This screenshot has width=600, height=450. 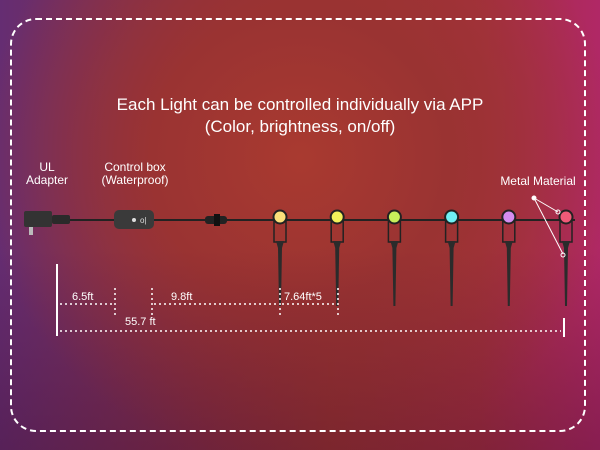 I want to click on headline-line2: (Color, brightness, on/off), so click(x=300, y=126).